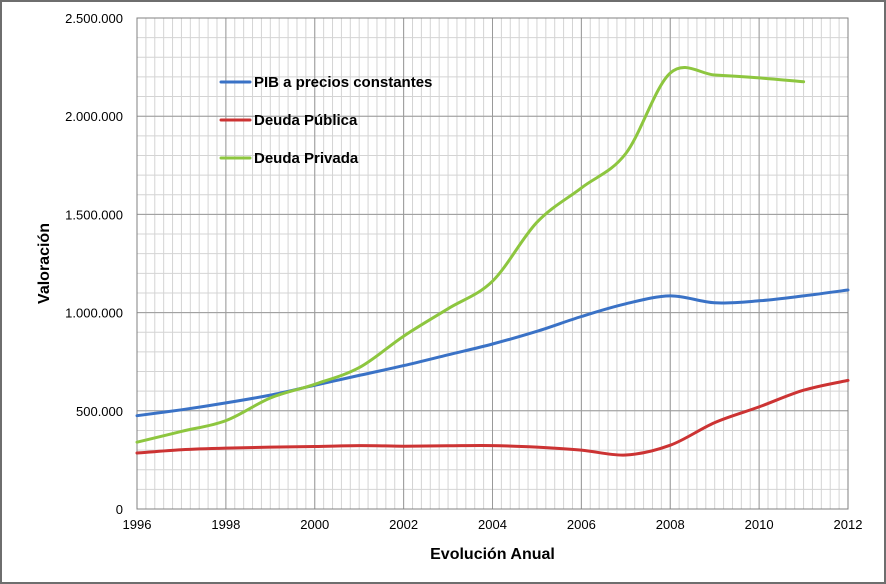 The height and width of the screenshot is (584, 886). I want to click on y-axis-title: Valoración, so click(44, 263).